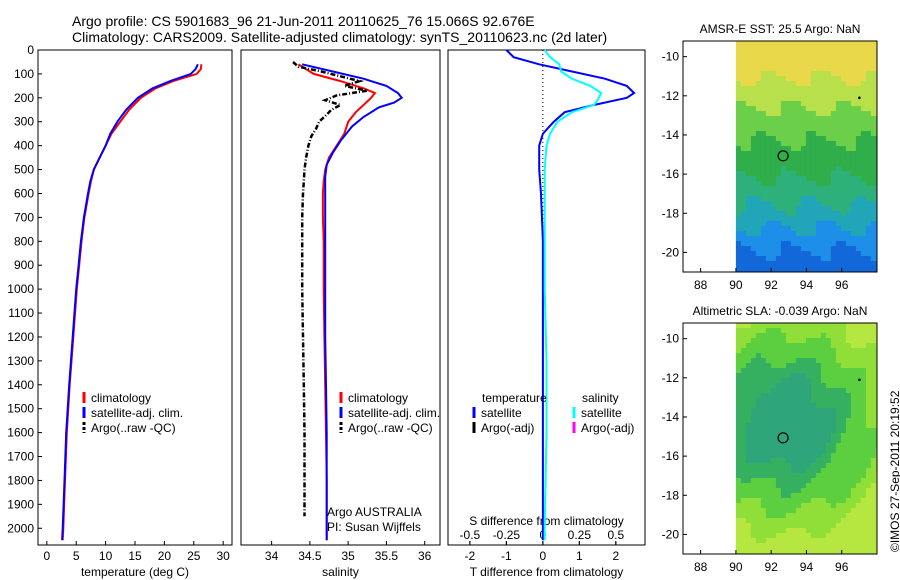 Image resolution: width=900 pixels, height=580 pixels. What do you see at coordinates (121, 398) in the screenshot?
I see `temperature-climatology-legend-label: climatology` at bounding box center [121, 398].